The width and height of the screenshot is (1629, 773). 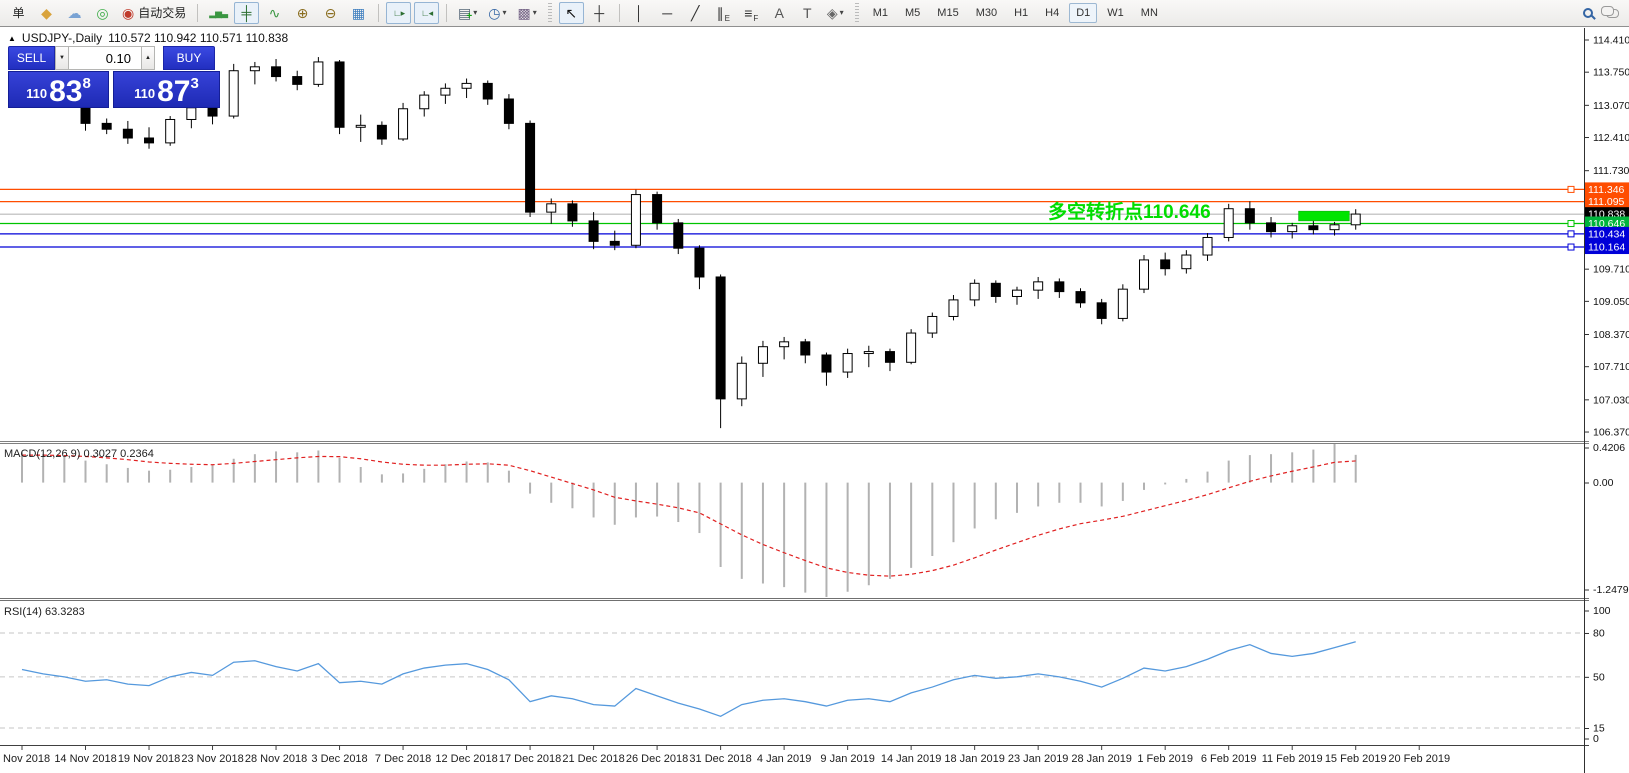 I want to click on label-icon: T, so click(x=807, y=13).